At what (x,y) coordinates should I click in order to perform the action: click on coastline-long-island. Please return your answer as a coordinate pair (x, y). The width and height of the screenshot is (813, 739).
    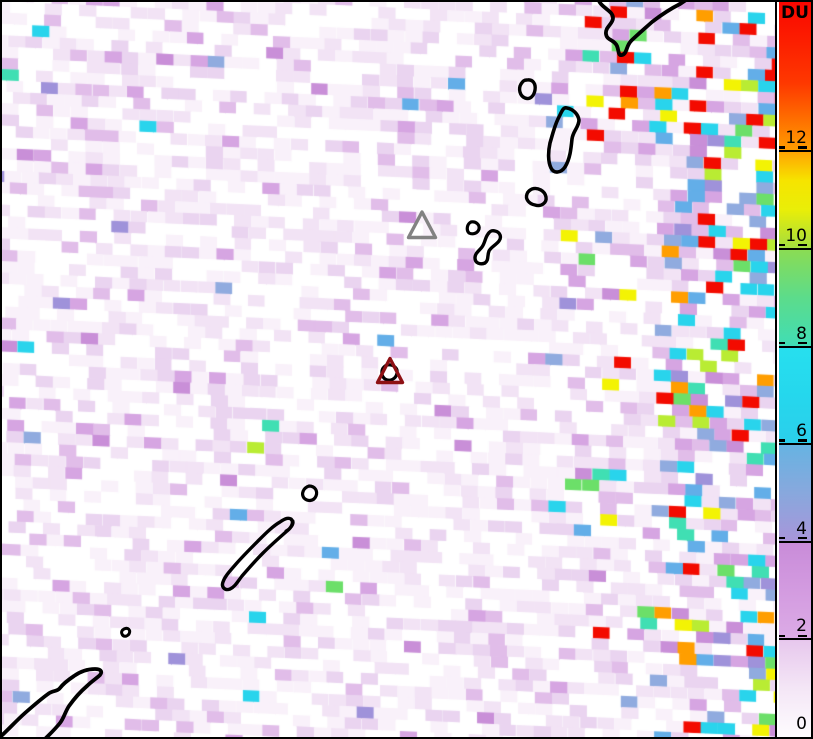
    Looking at the image, I should click on (563, 140).